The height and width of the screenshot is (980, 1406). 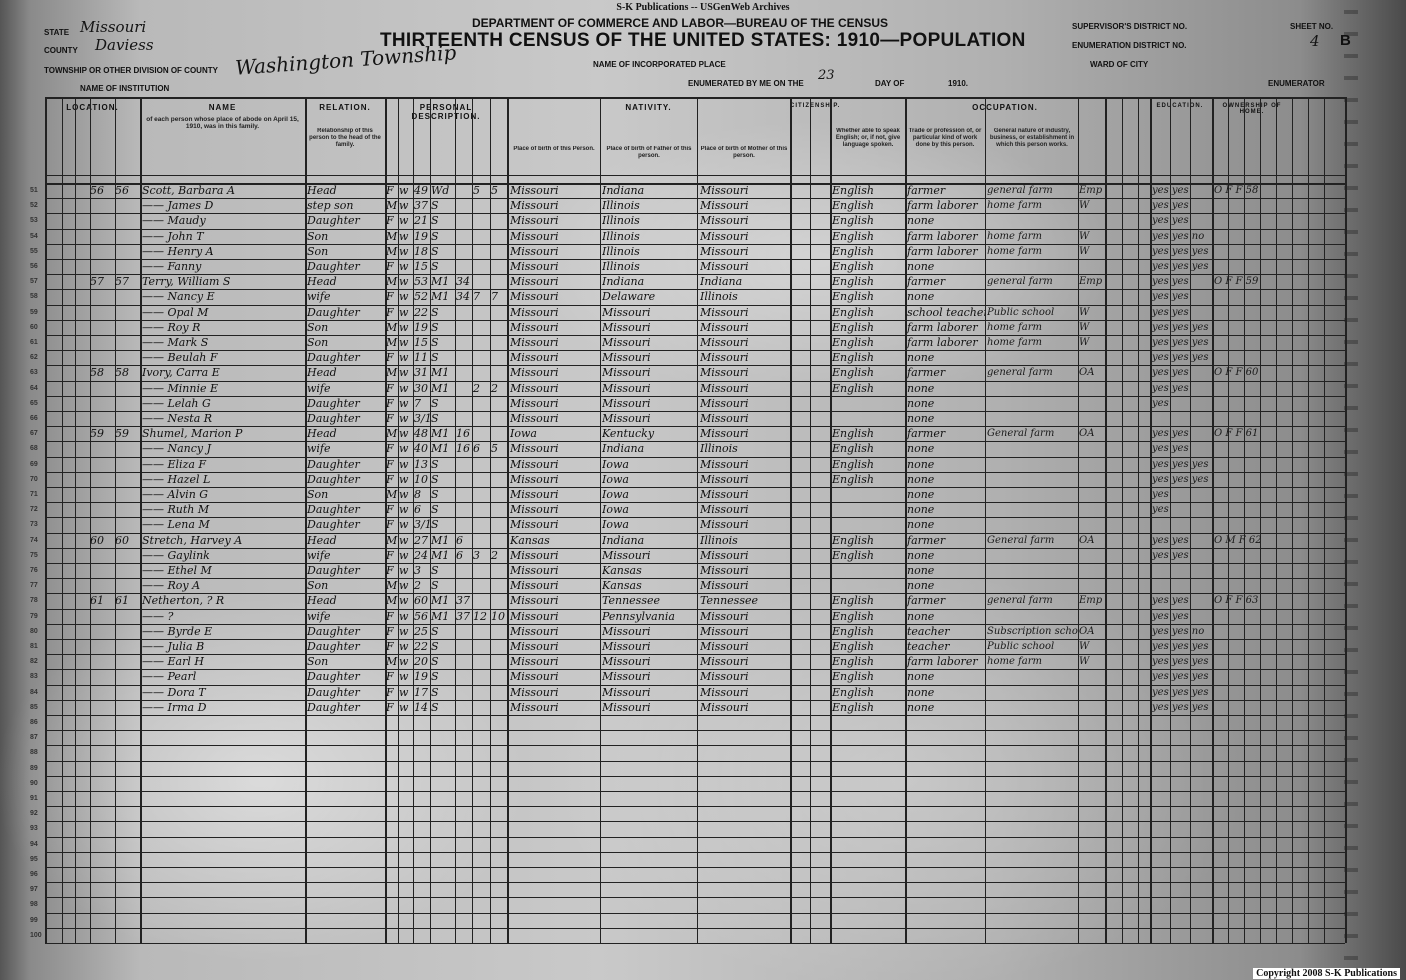 What do you see at coordinates (192, 434) in the screenshot?
I see `cell-name: Shumel, Marion P` at bounding box center [192, 434].